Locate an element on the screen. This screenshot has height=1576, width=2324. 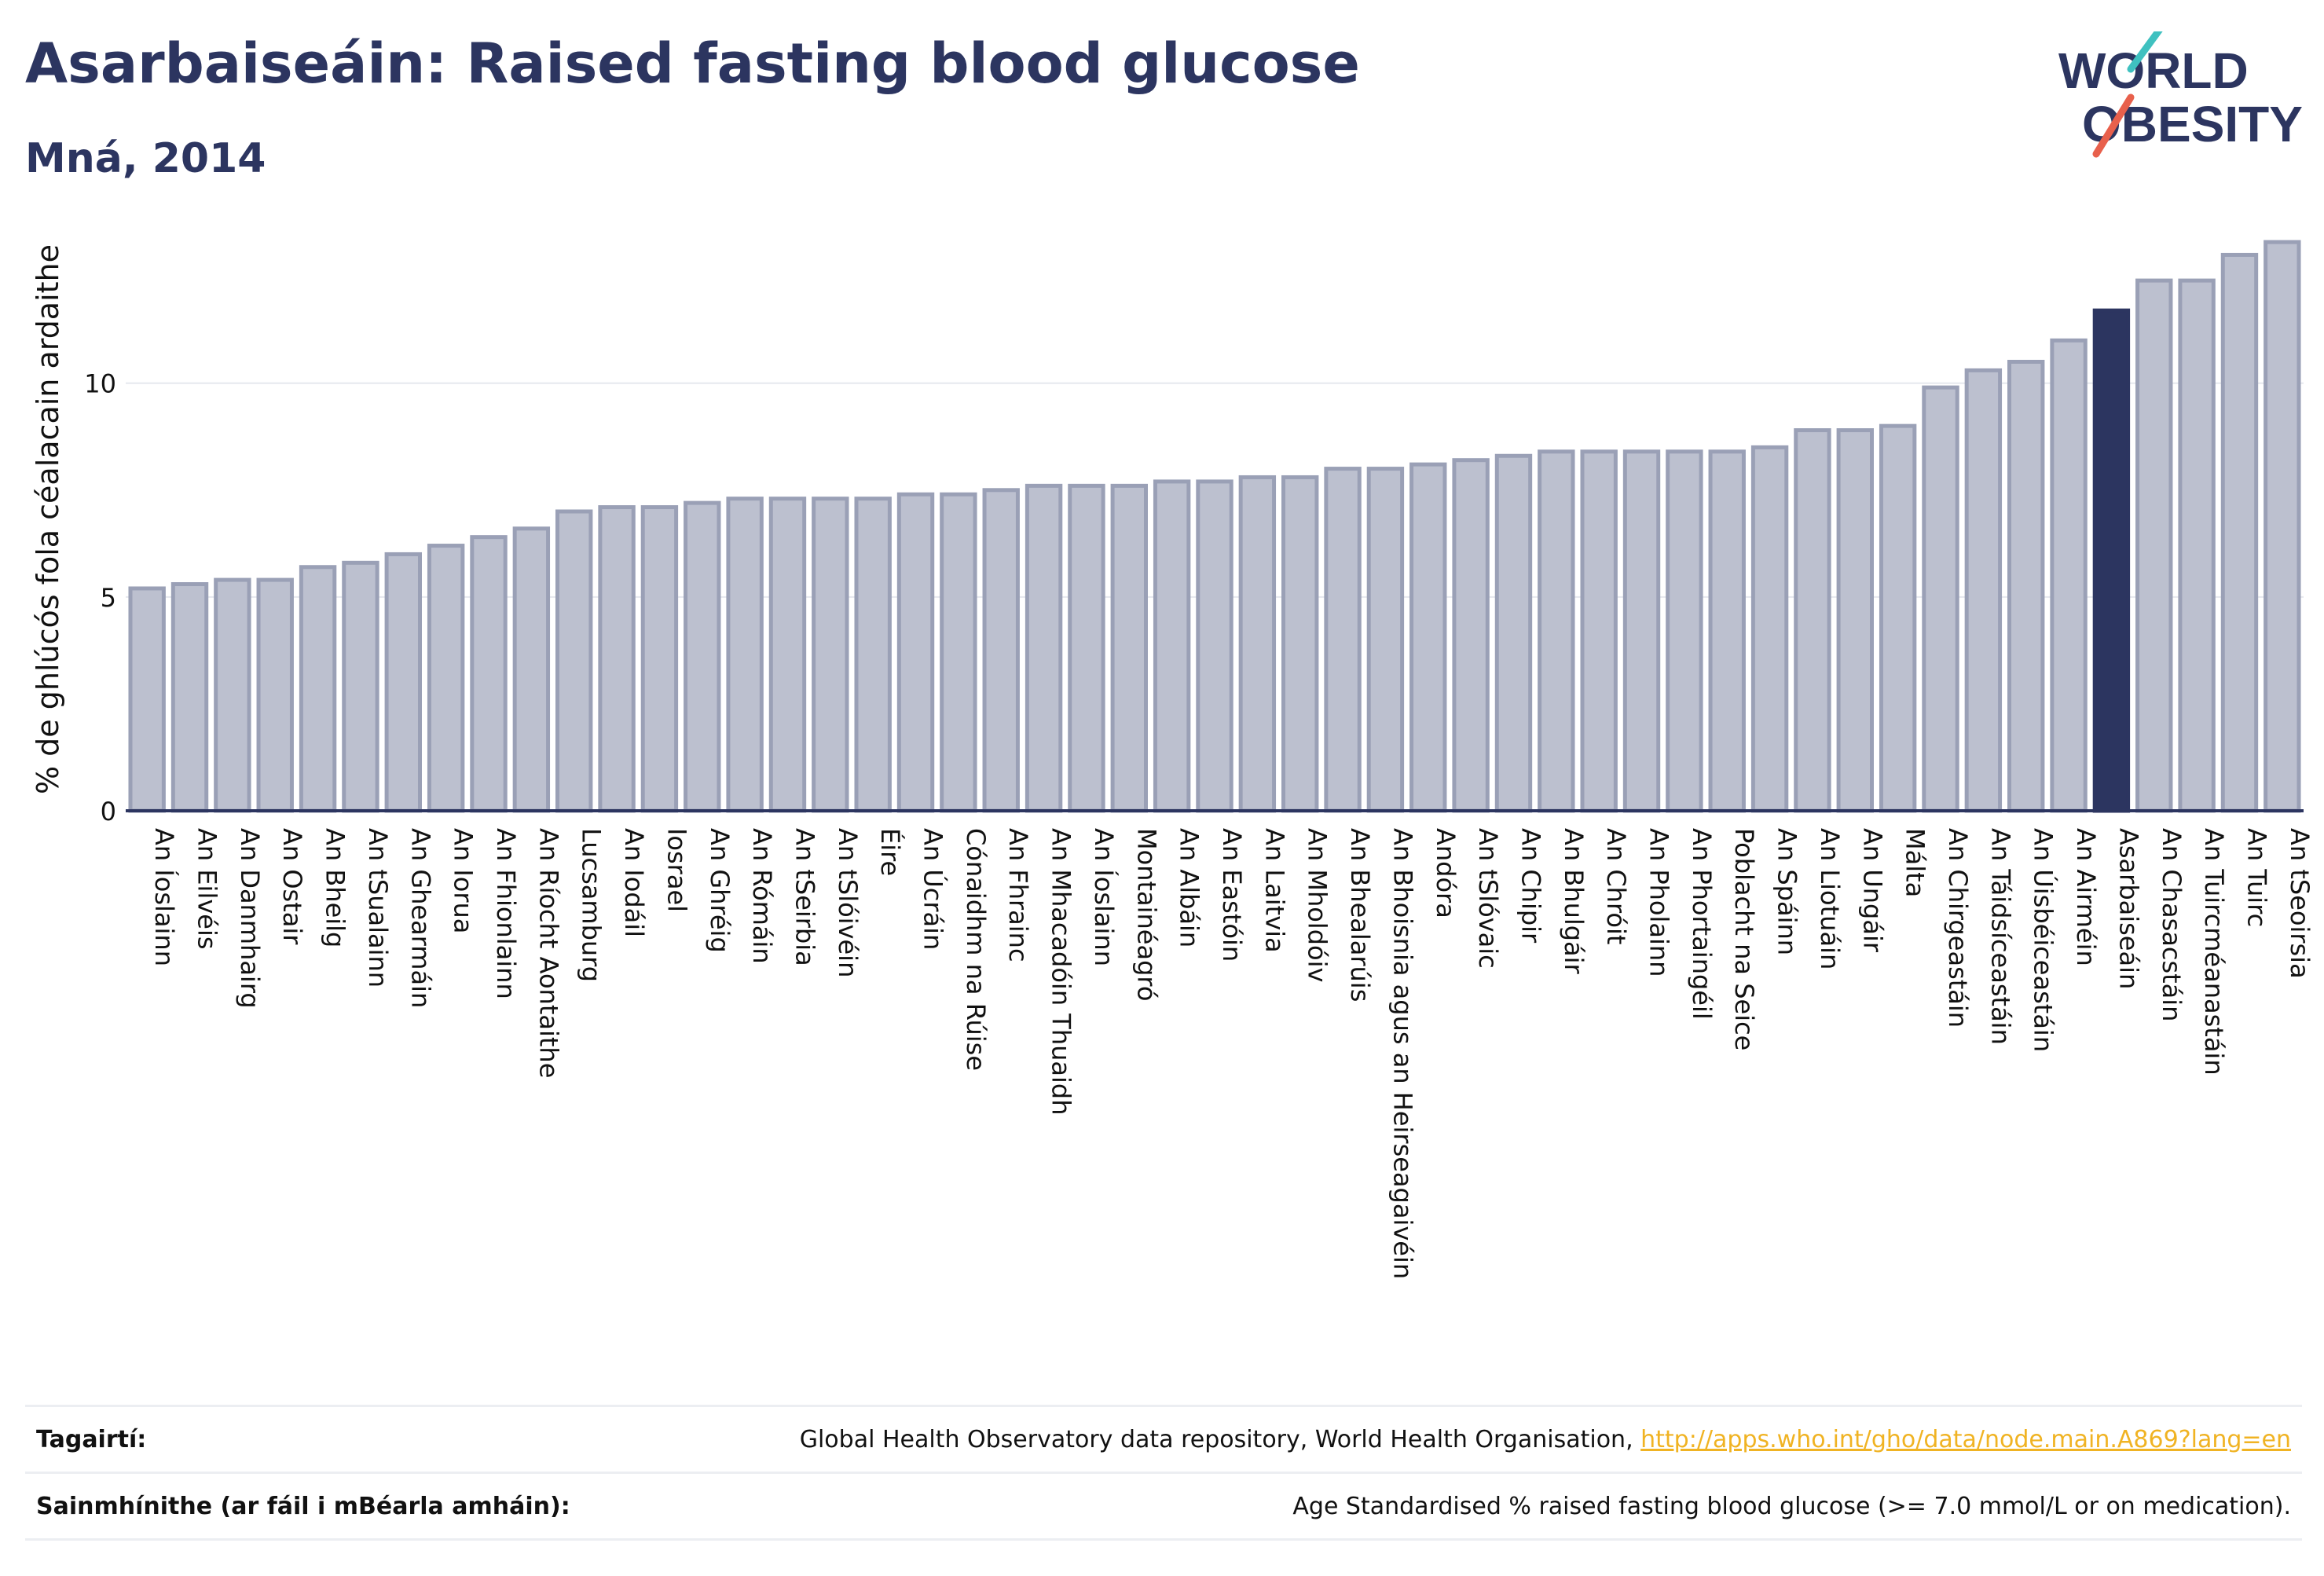
x-category-label: An Rómáin is located at coordinates (762, 896).